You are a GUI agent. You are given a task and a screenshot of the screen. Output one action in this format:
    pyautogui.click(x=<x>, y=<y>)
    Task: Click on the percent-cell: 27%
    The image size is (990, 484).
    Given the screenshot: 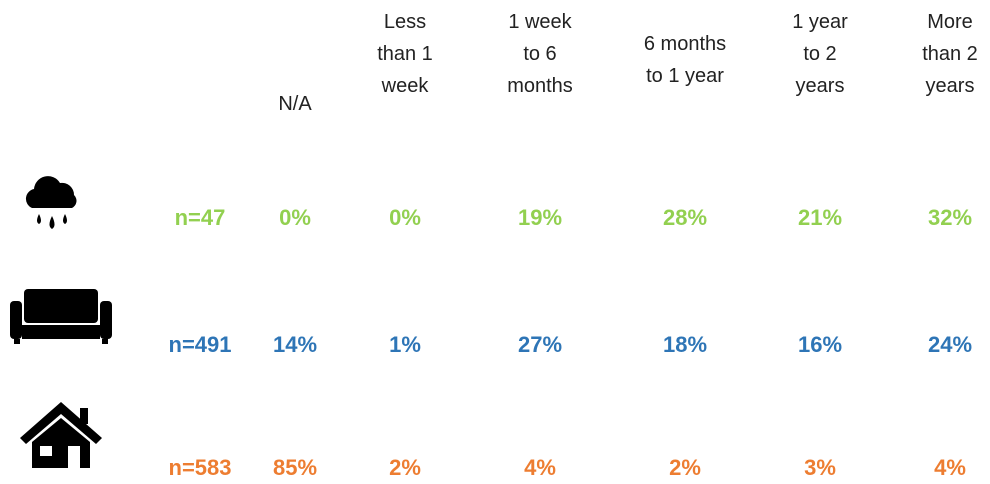 What is the action you would take?
    pyautogui.click(x=540, y=344)
    